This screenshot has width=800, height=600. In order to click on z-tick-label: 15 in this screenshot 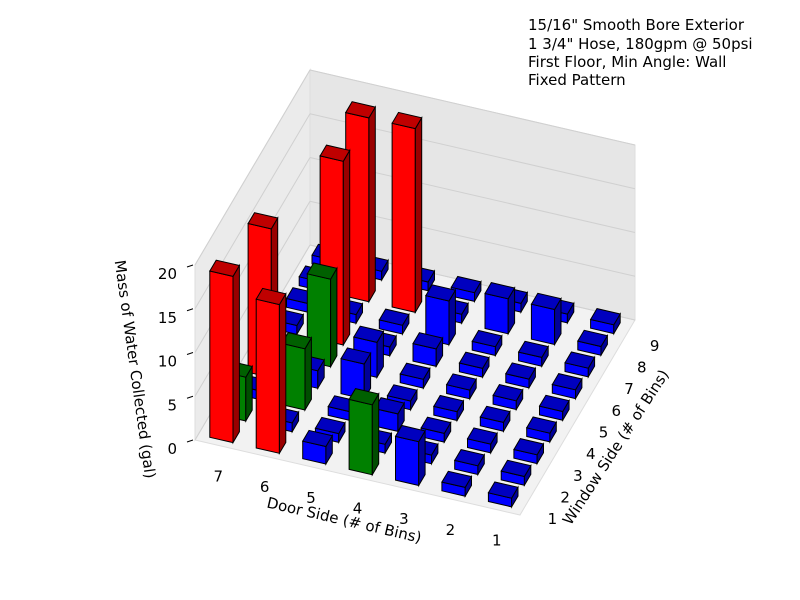, I will do `click(167, 318)`.